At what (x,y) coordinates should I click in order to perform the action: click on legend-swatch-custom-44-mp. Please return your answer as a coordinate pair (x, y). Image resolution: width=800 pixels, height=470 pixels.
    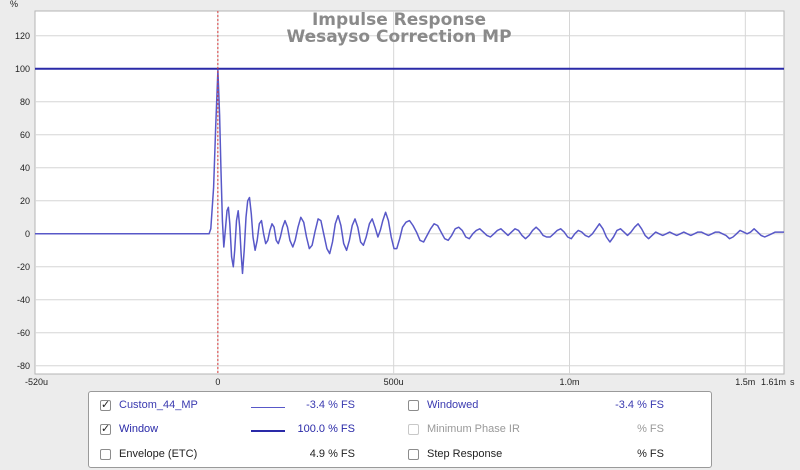
    Looking at the image, I should click on (268, 407).